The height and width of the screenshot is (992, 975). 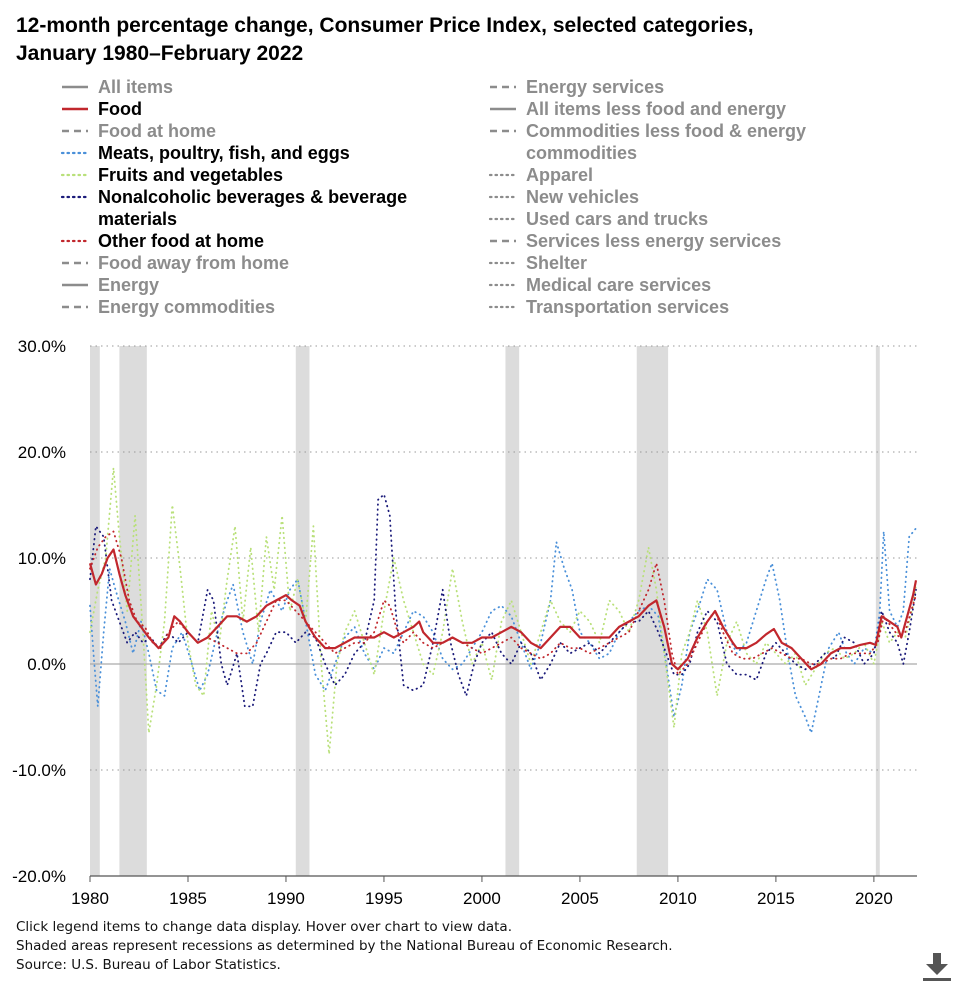 I want to click on legend-item-other-food-at-home: Other food at home, so click(x=270, y=241).